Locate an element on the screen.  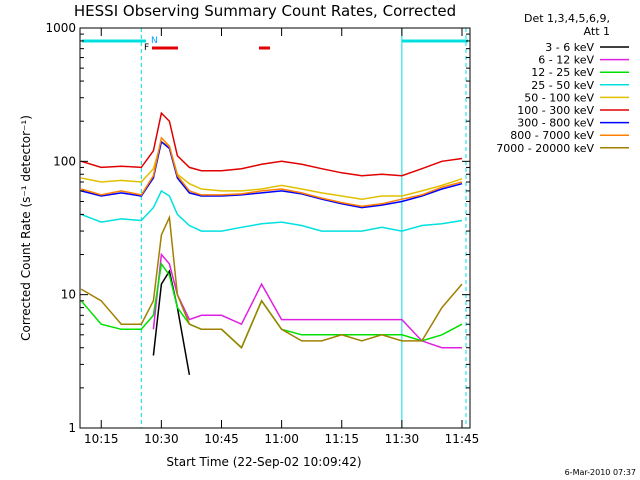
legend-label-4: 25 - 50 keV is located at coordinates (562, 85).